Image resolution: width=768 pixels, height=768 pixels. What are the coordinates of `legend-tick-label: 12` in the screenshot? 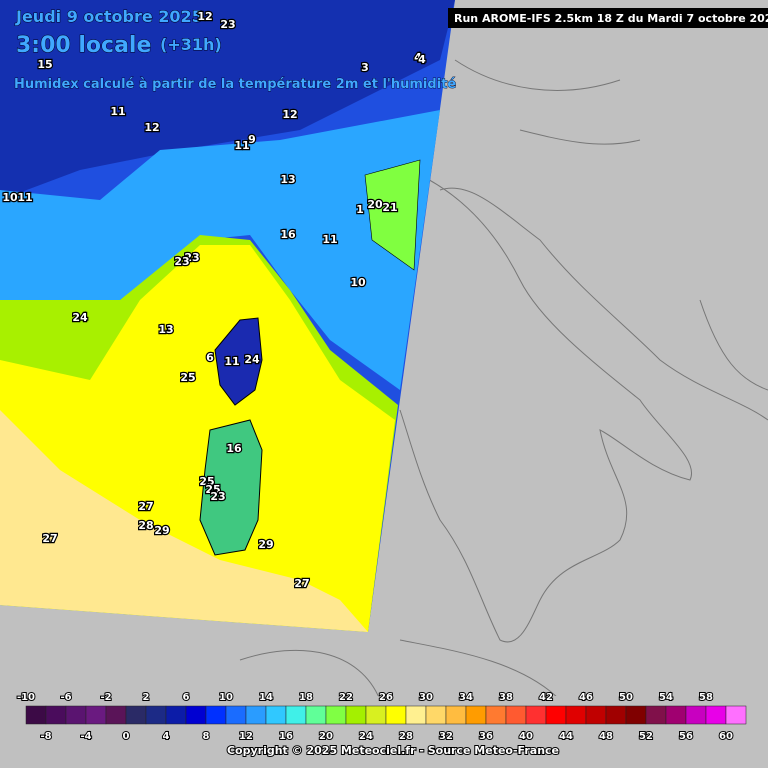 It's located at (246, 736).